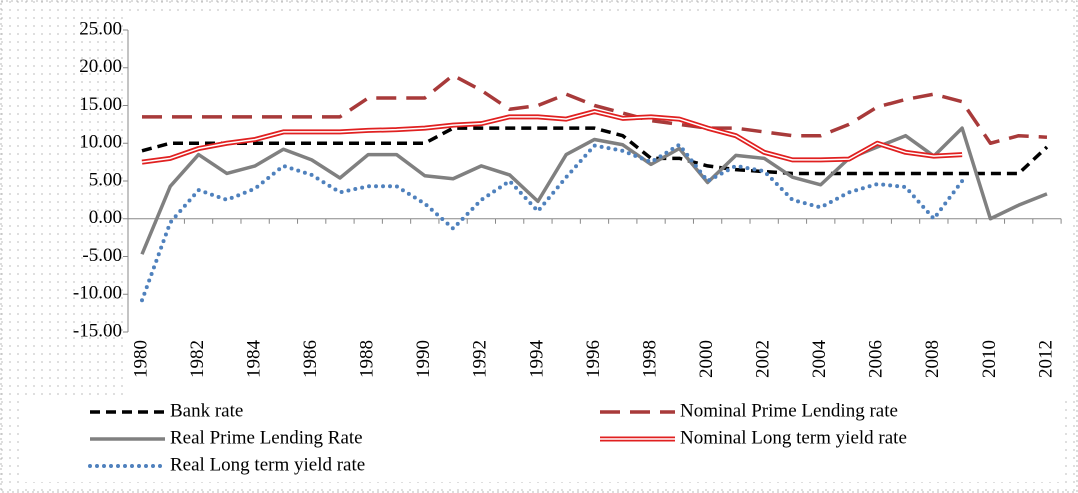 Image resolution: width=1078 pixels, height=493 pixels. What do you see at coordinates (100, 66) in the screenshot?
I see `y-tick-label: 20.00` at bounding box center [100, 66].